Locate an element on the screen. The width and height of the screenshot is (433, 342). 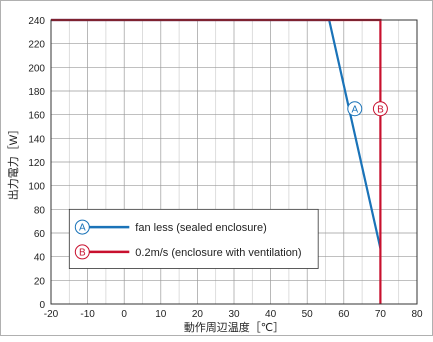
legend-label: 0.2m/s (enclosure with ventilation) is located at coordinates (218, 253).